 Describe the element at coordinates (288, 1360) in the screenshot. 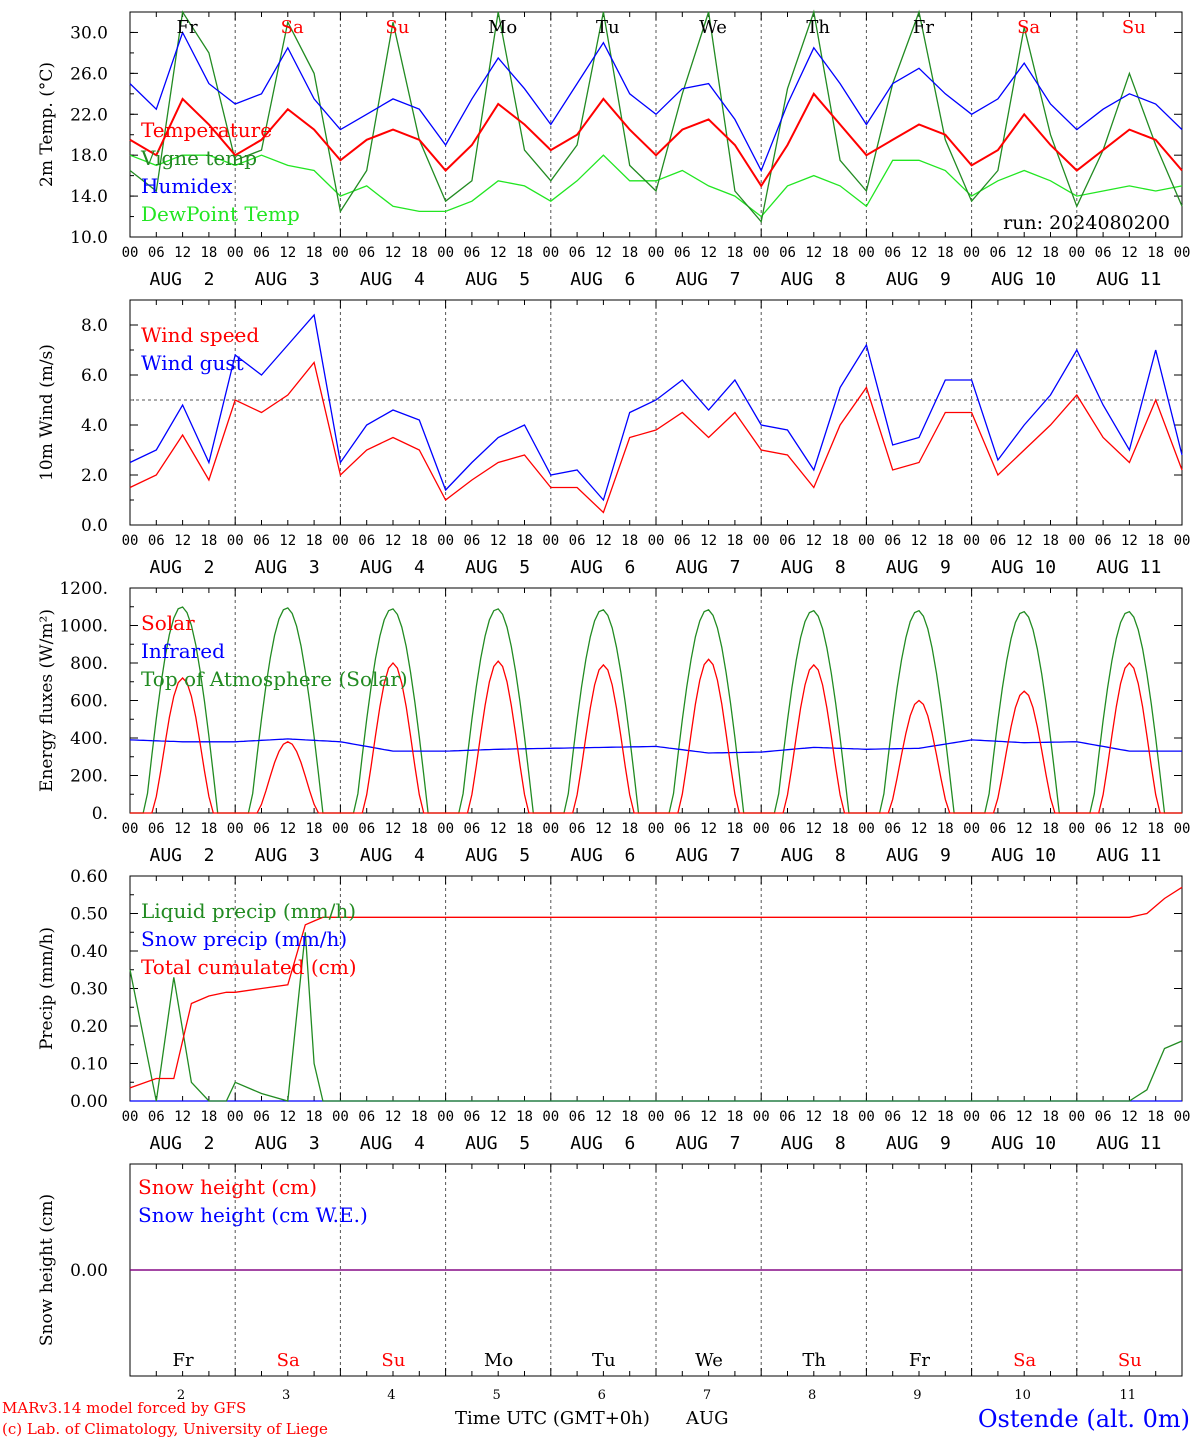

I see `day-of-week-label: Sa` at that location.